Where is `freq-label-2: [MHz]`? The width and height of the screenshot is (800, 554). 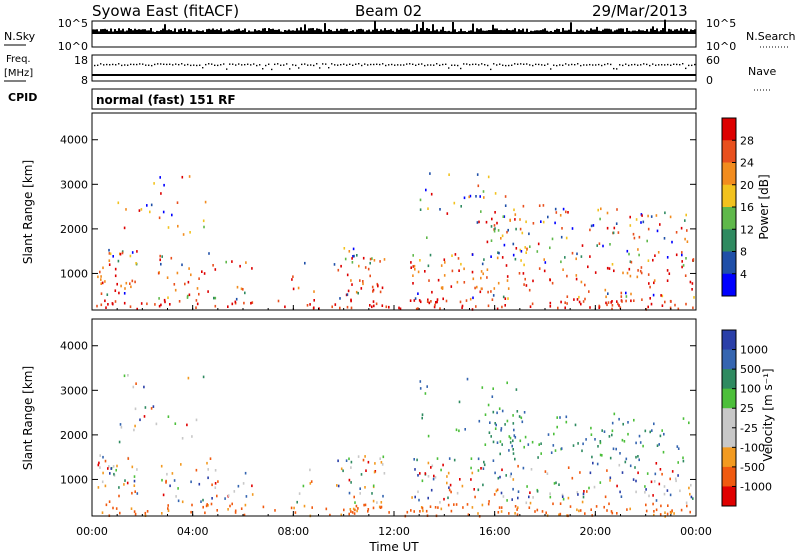 freq-label-2: [MHz] is located at coordinates (18, 73).